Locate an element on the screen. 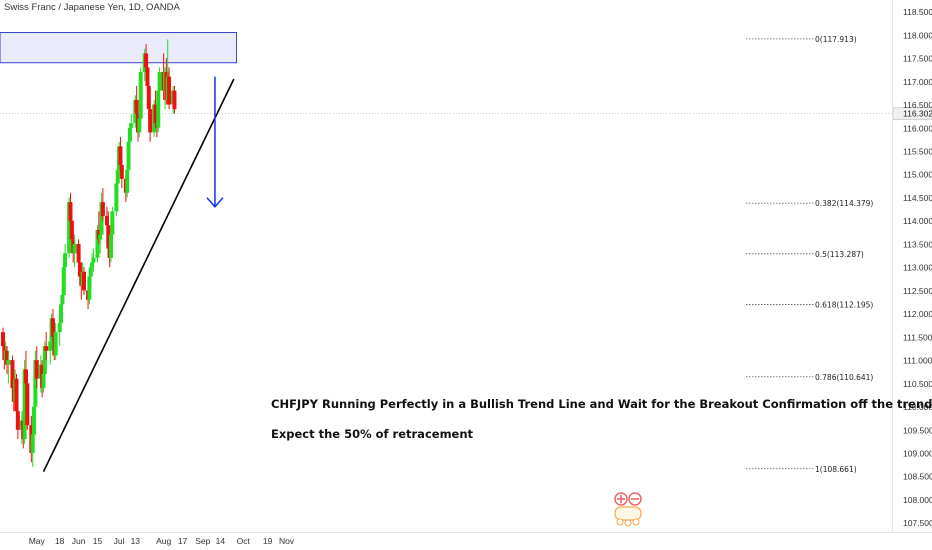 Image resolution: width=932 pixels, height=550 pixels. resistance-zone is located at coordinates (119, 48).